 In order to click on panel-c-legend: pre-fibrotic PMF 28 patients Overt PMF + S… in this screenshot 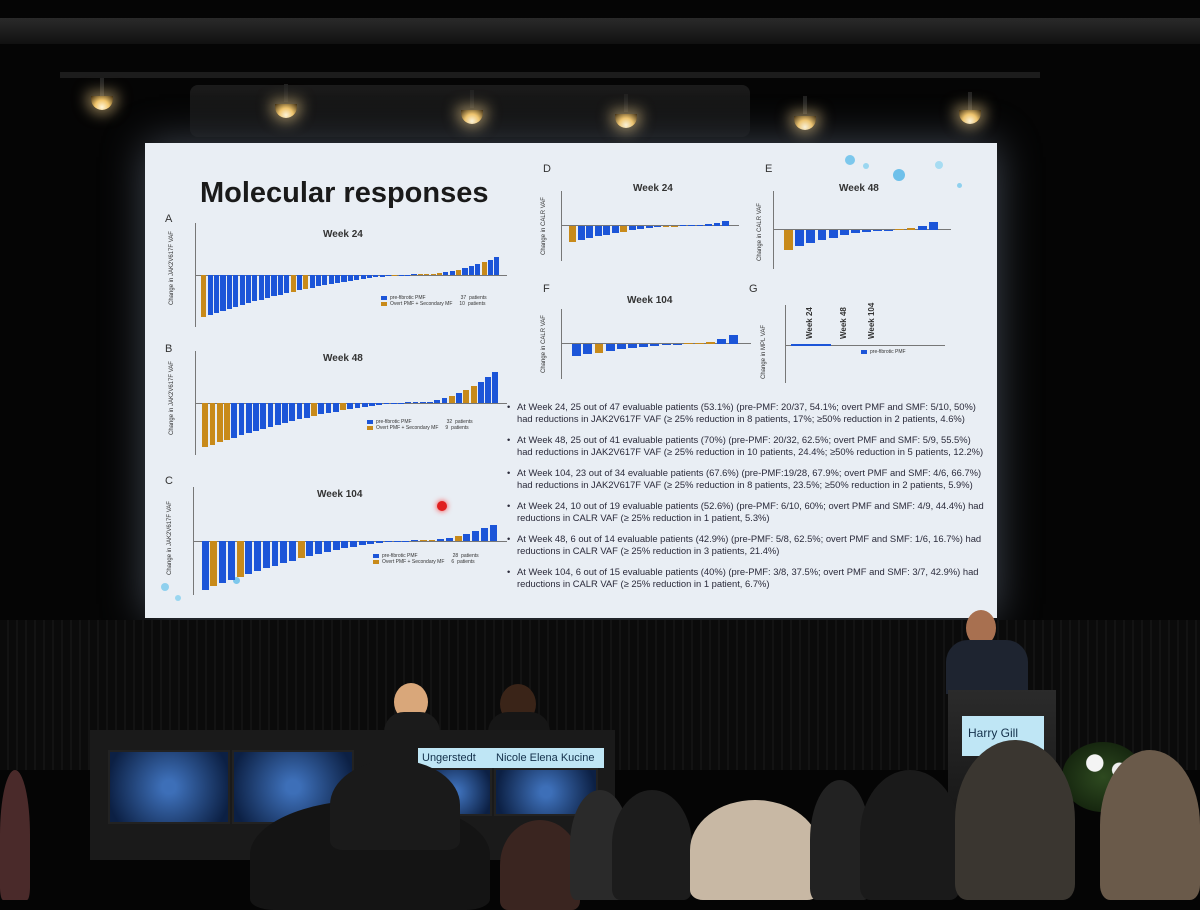, I will do `click(426, 559)`.